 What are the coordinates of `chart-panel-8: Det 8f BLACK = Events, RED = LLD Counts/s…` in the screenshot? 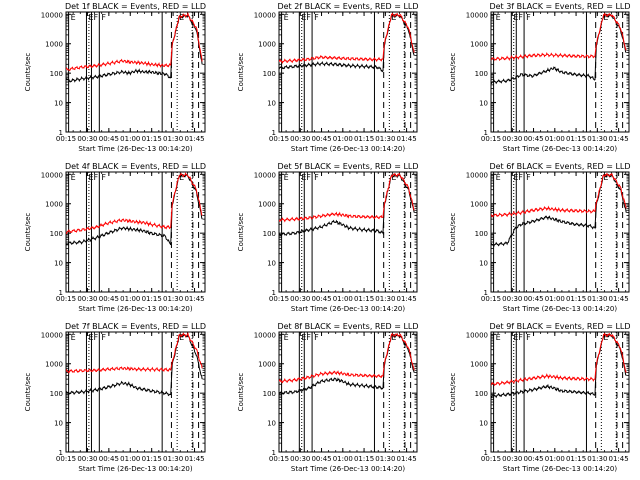 It's located at (328, 397).